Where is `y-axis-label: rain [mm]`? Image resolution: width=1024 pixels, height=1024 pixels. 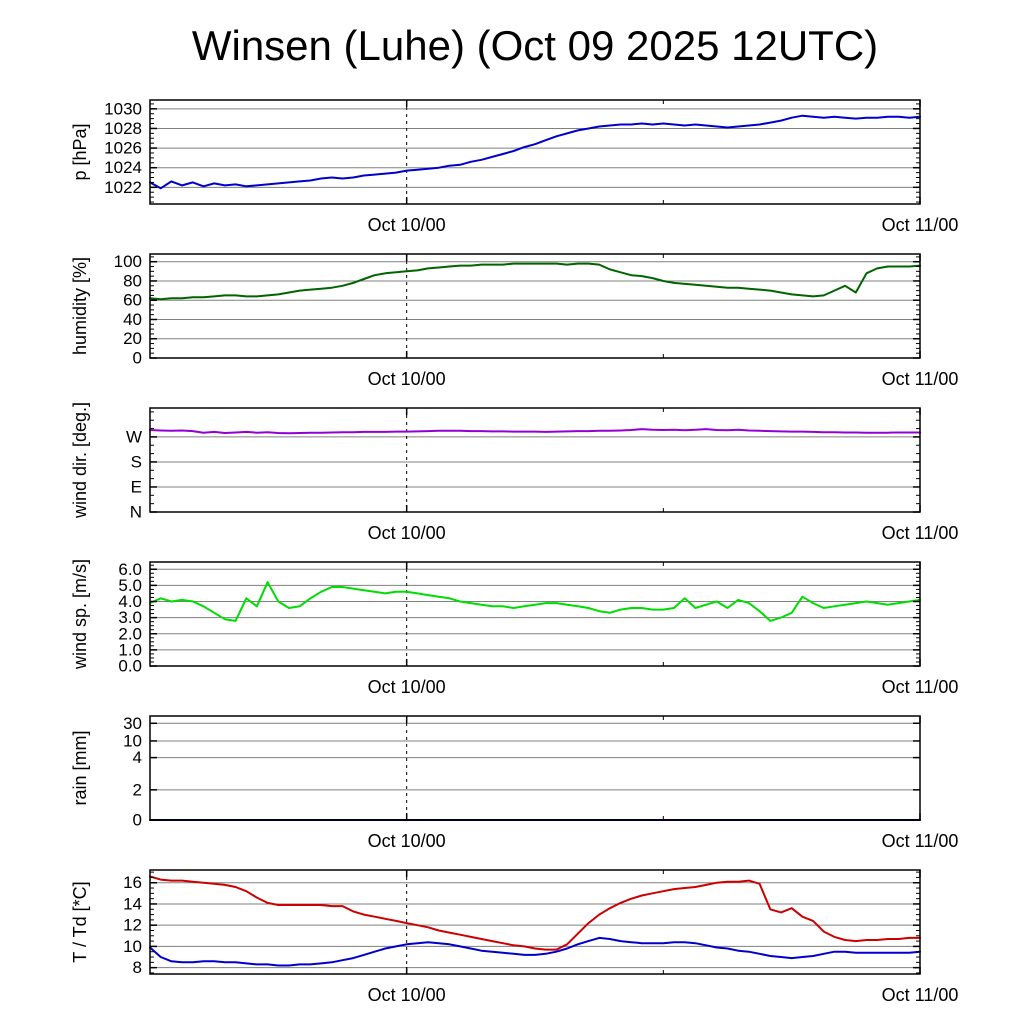 y-axis-label: rain [mm] is located at coordinates (80, 767).